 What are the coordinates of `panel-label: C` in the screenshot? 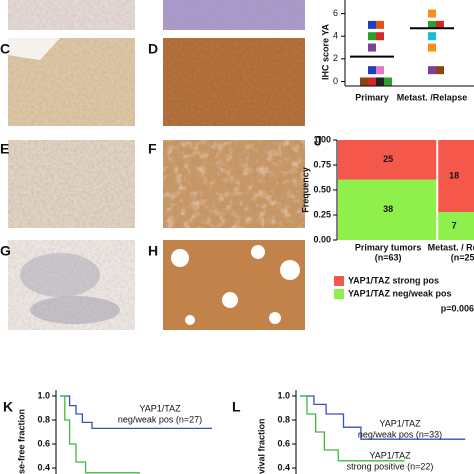 It's located at (5, 49).